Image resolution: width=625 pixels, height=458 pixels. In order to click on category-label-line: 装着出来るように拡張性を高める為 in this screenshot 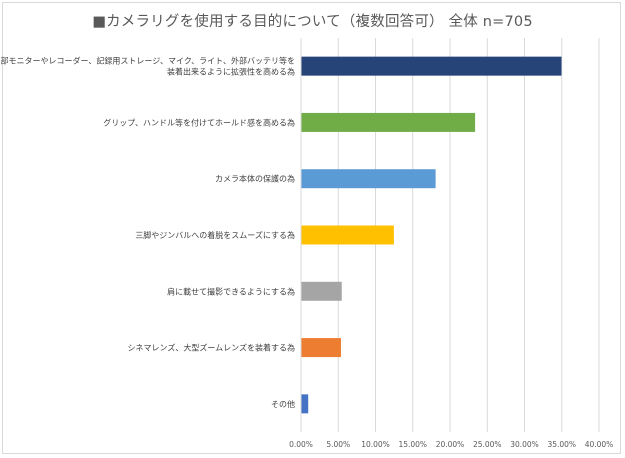, I will do `click(231, 72)`.